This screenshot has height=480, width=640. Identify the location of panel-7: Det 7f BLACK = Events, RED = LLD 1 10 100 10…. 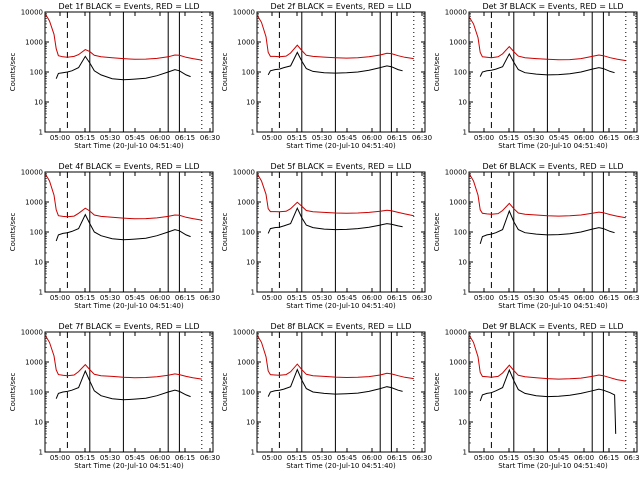
(114, 396).